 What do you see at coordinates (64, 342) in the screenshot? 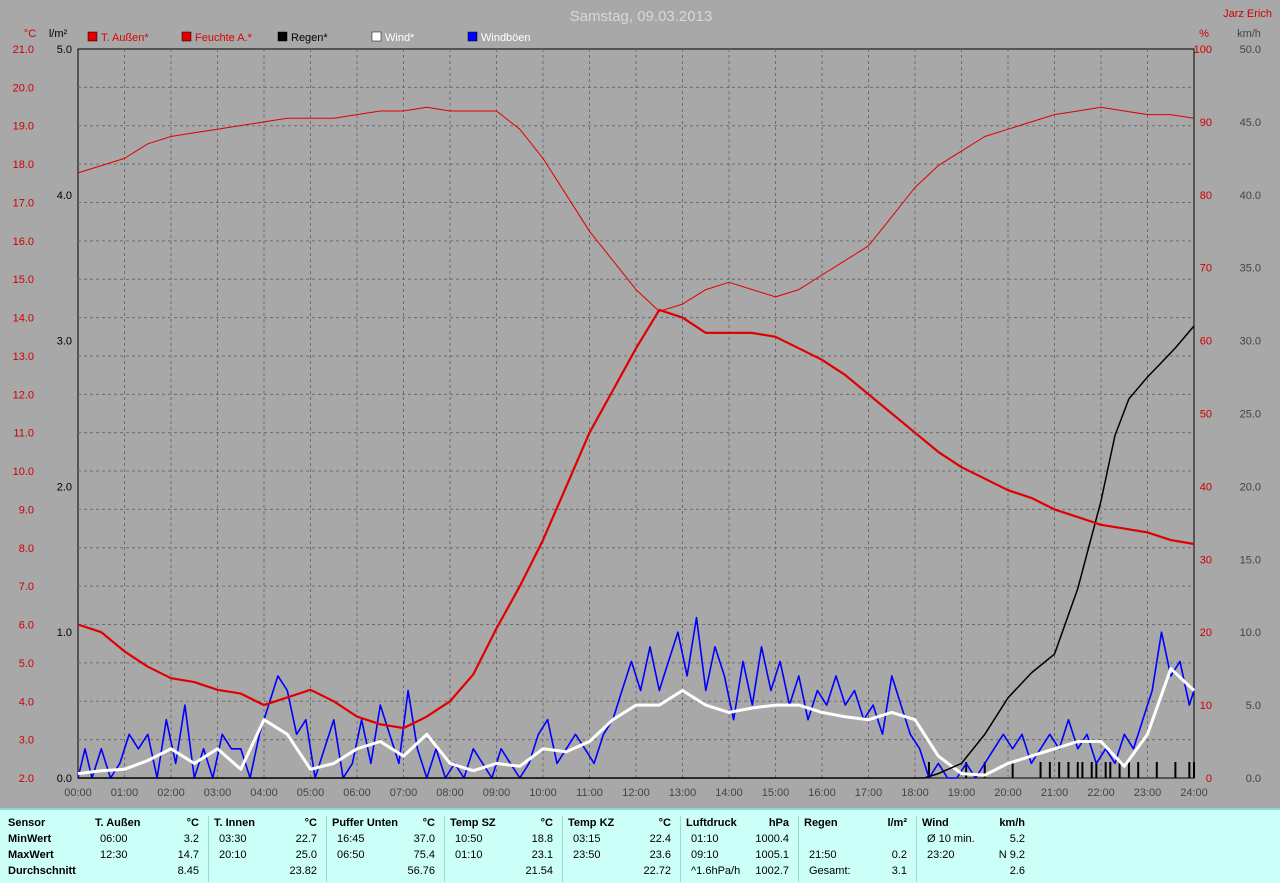
I see `rain-tick-label: 3.0` at bounding box center [64, 342].